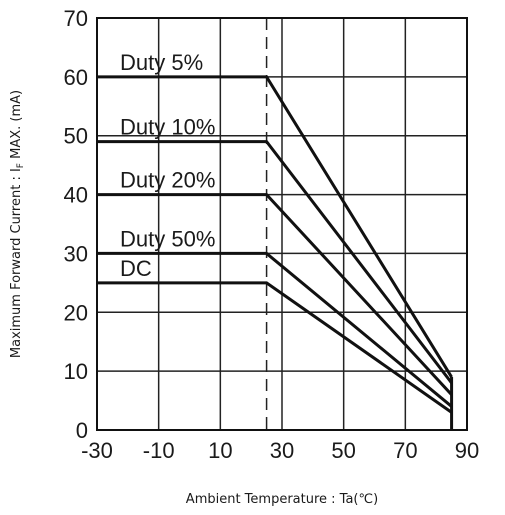 The image size is (505, 515). I want to click on y-tick-label: 10, so click(76, 371).